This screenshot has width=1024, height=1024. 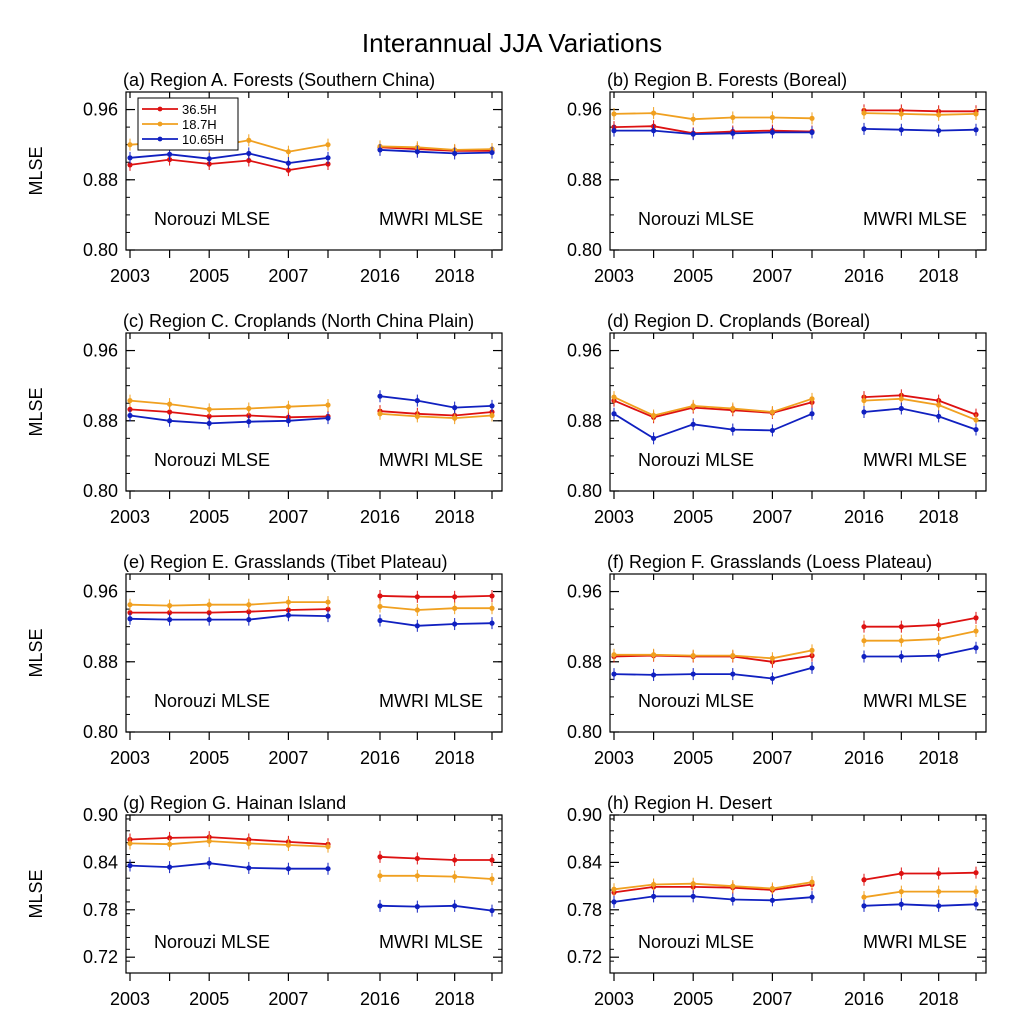 What do you see at coordinates (234, 803) in the screenshot?
I see `panel-title: (g) Region G. Hainan Island` at bounding box center [234, 803].